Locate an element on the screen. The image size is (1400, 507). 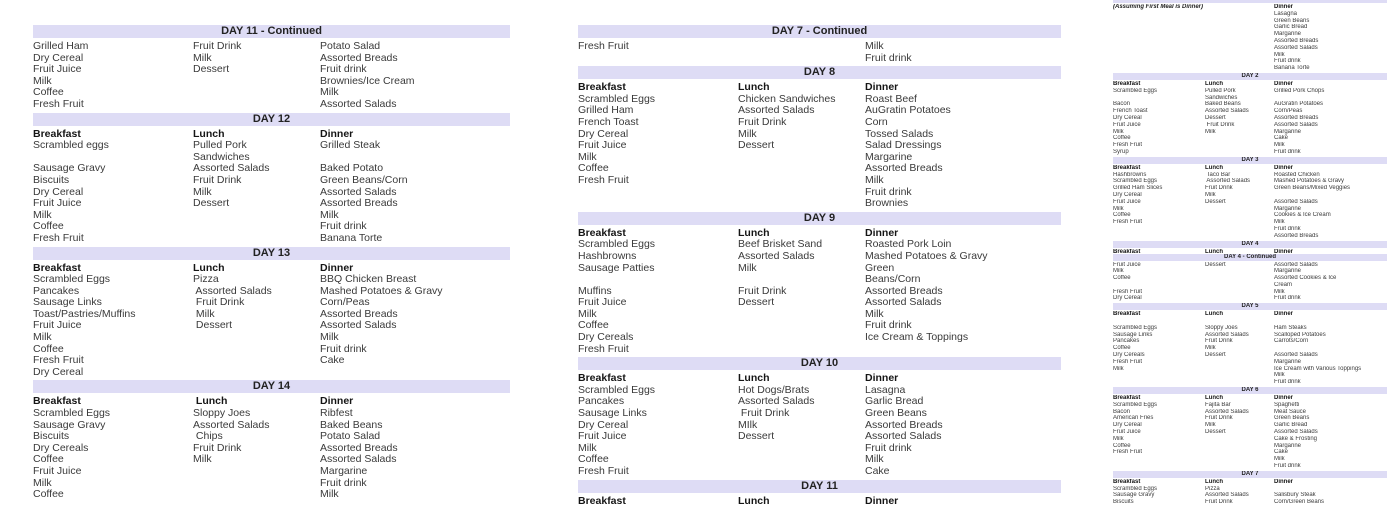
menu-row: Fruit Juice Fruit Drink Assorted Salads is located at coordinates (1250, 125).